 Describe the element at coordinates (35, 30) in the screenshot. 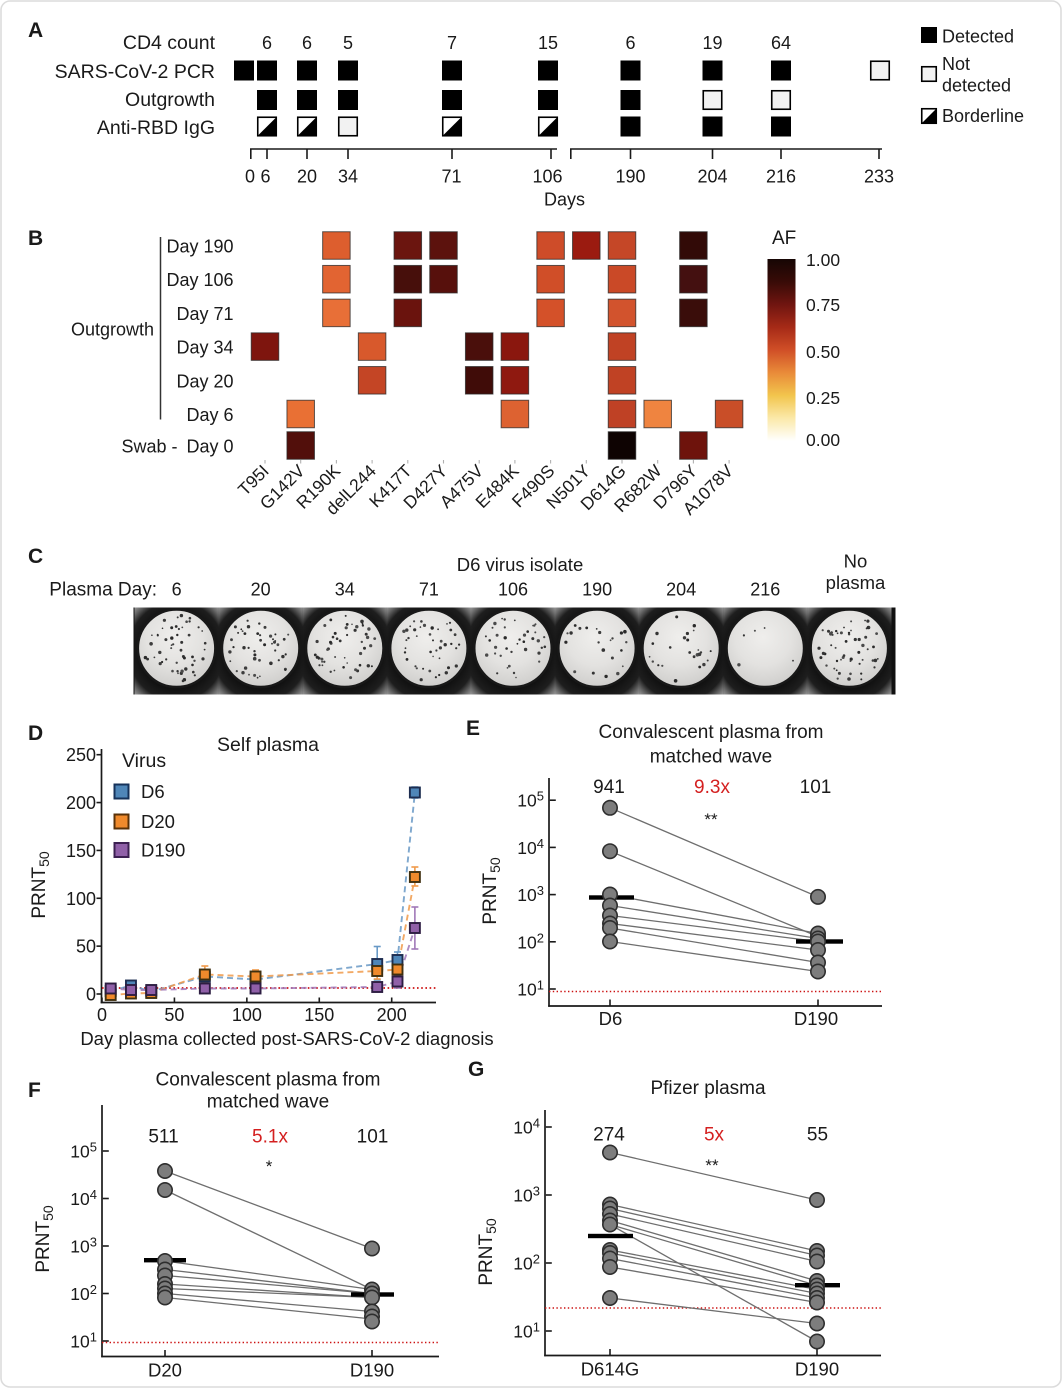

I see `svg-text: A` at that location.